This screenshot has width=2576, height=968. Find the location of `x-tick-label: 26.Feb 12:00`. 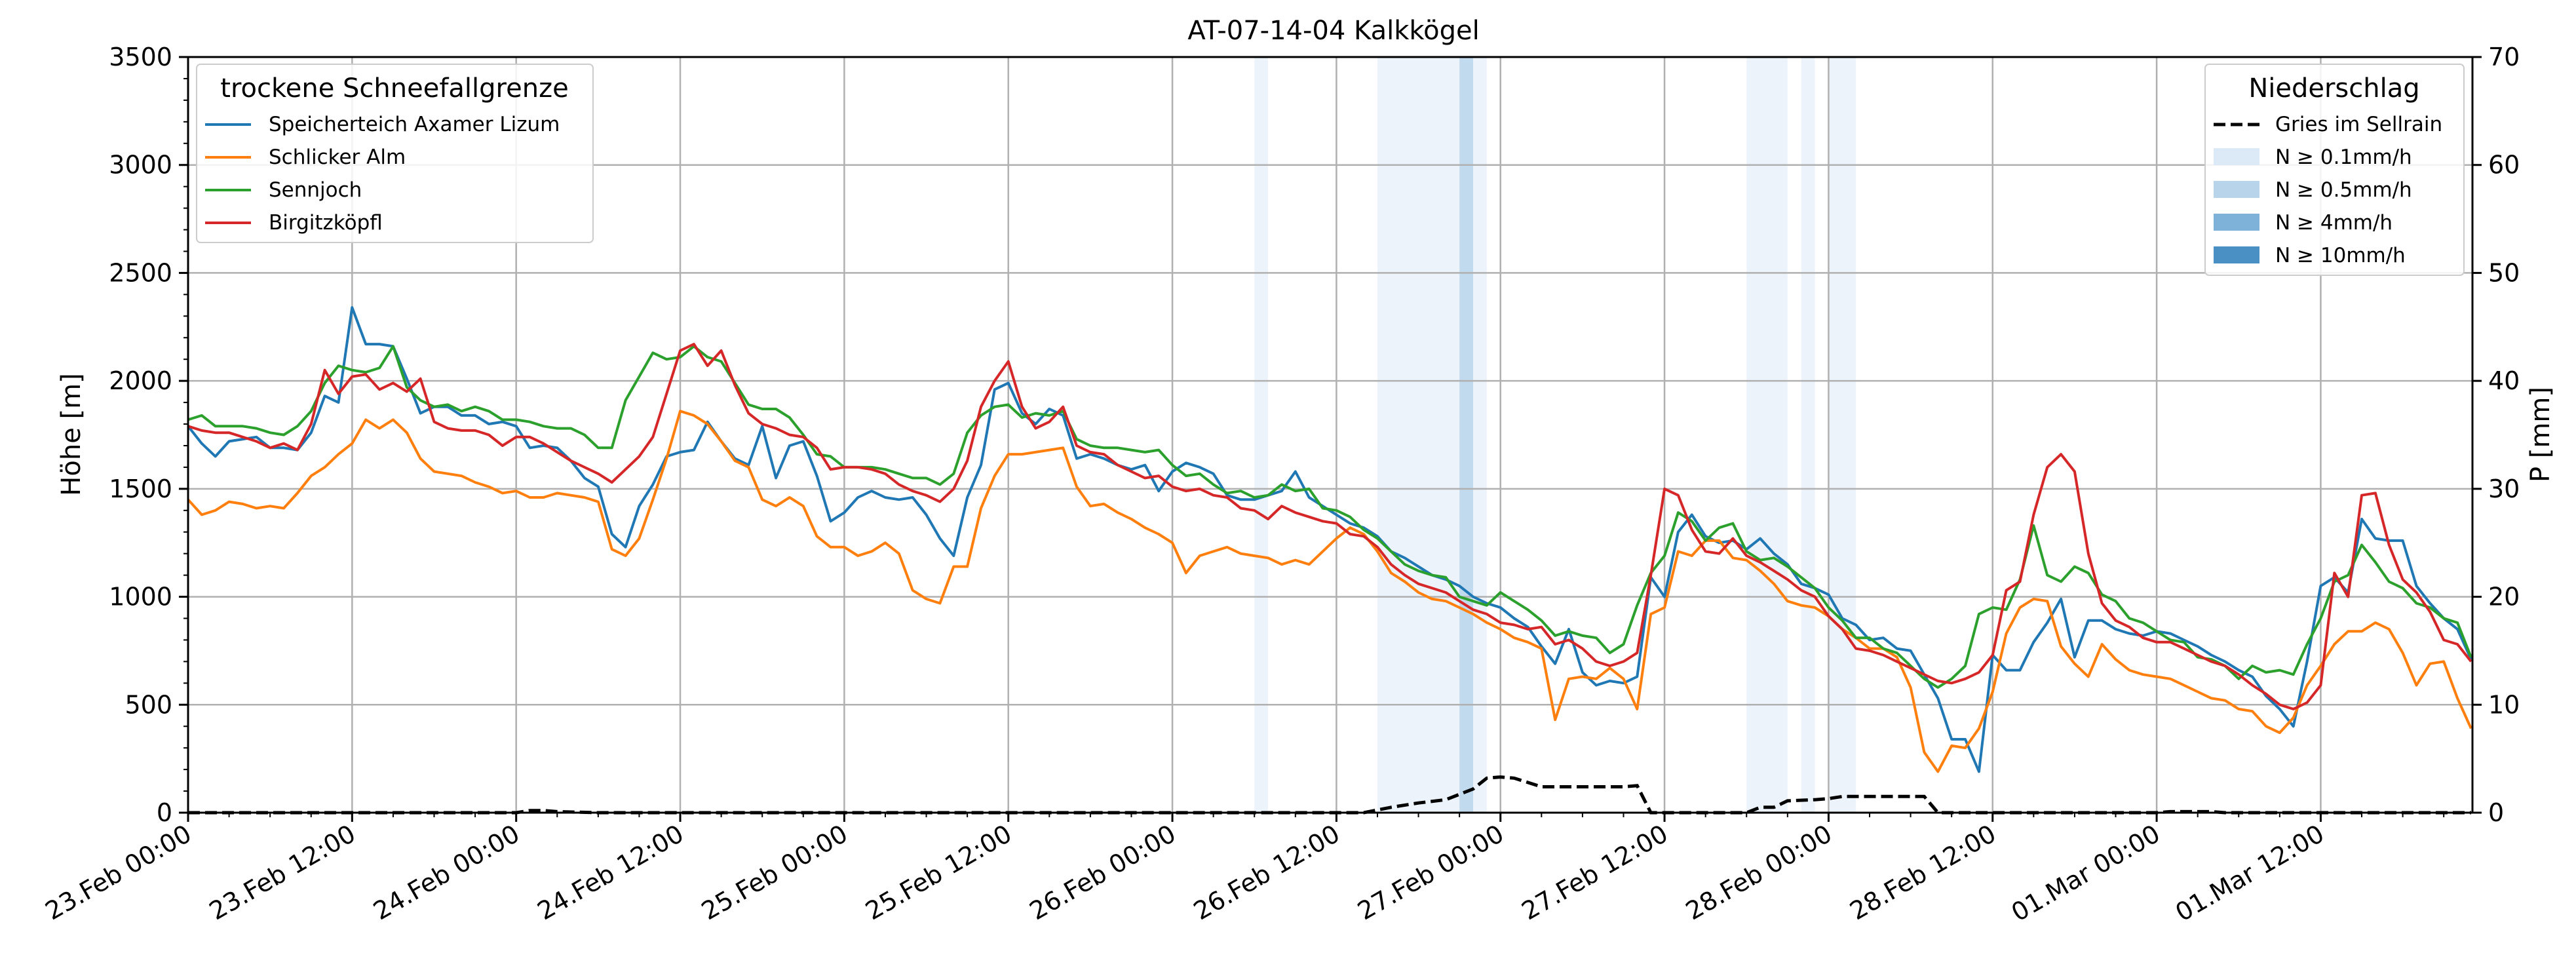

x-tick-label: 26.Feb 12:00 is located at coordinates (1267, 873).